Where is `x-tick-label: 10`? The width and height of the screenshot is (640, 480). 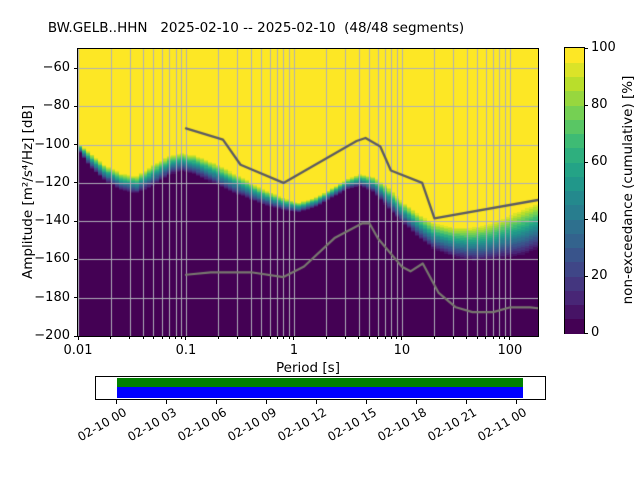 x-tick-label: 10 is located at coordinates (402, 350).